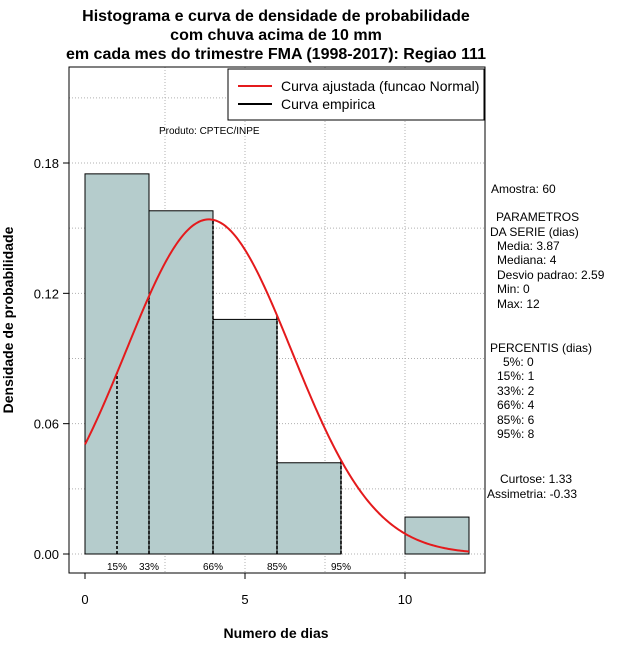  What do you see at coordinates (527, 260) in the screenshot?
I see `stat-mediana: Mediana: 4` at bounding box center [527, 260].